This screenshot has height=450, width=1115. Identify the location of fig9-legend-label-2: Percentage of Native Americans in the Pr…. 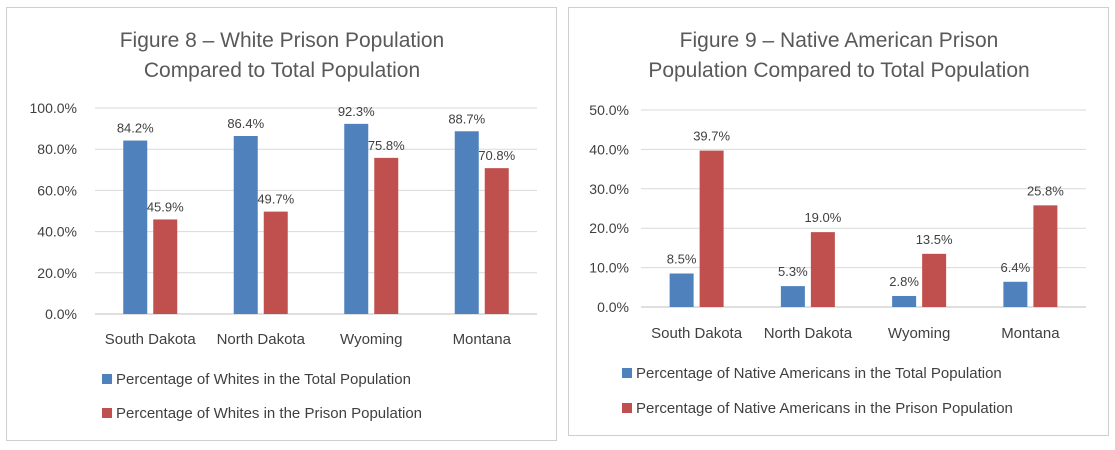
(824, 408).